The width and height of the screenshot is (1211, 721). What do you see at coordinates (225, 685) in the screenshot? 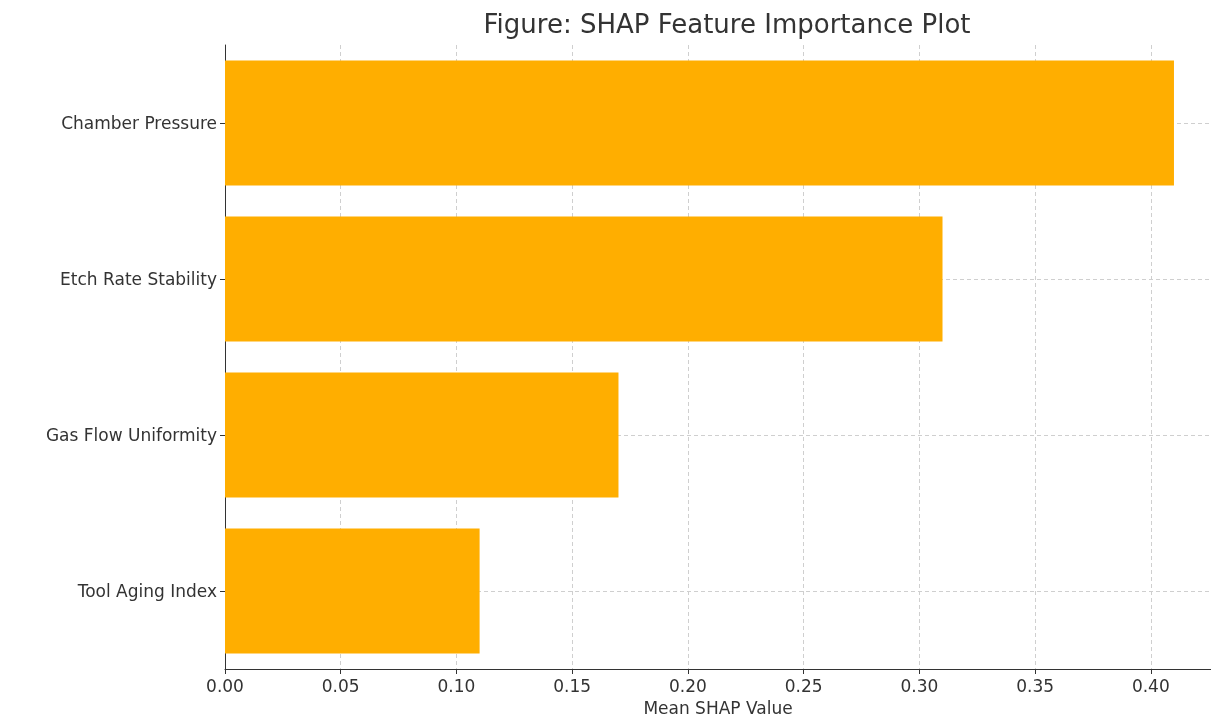
I see `x-tick-label: 0.00` at bounding box center [225, 685].